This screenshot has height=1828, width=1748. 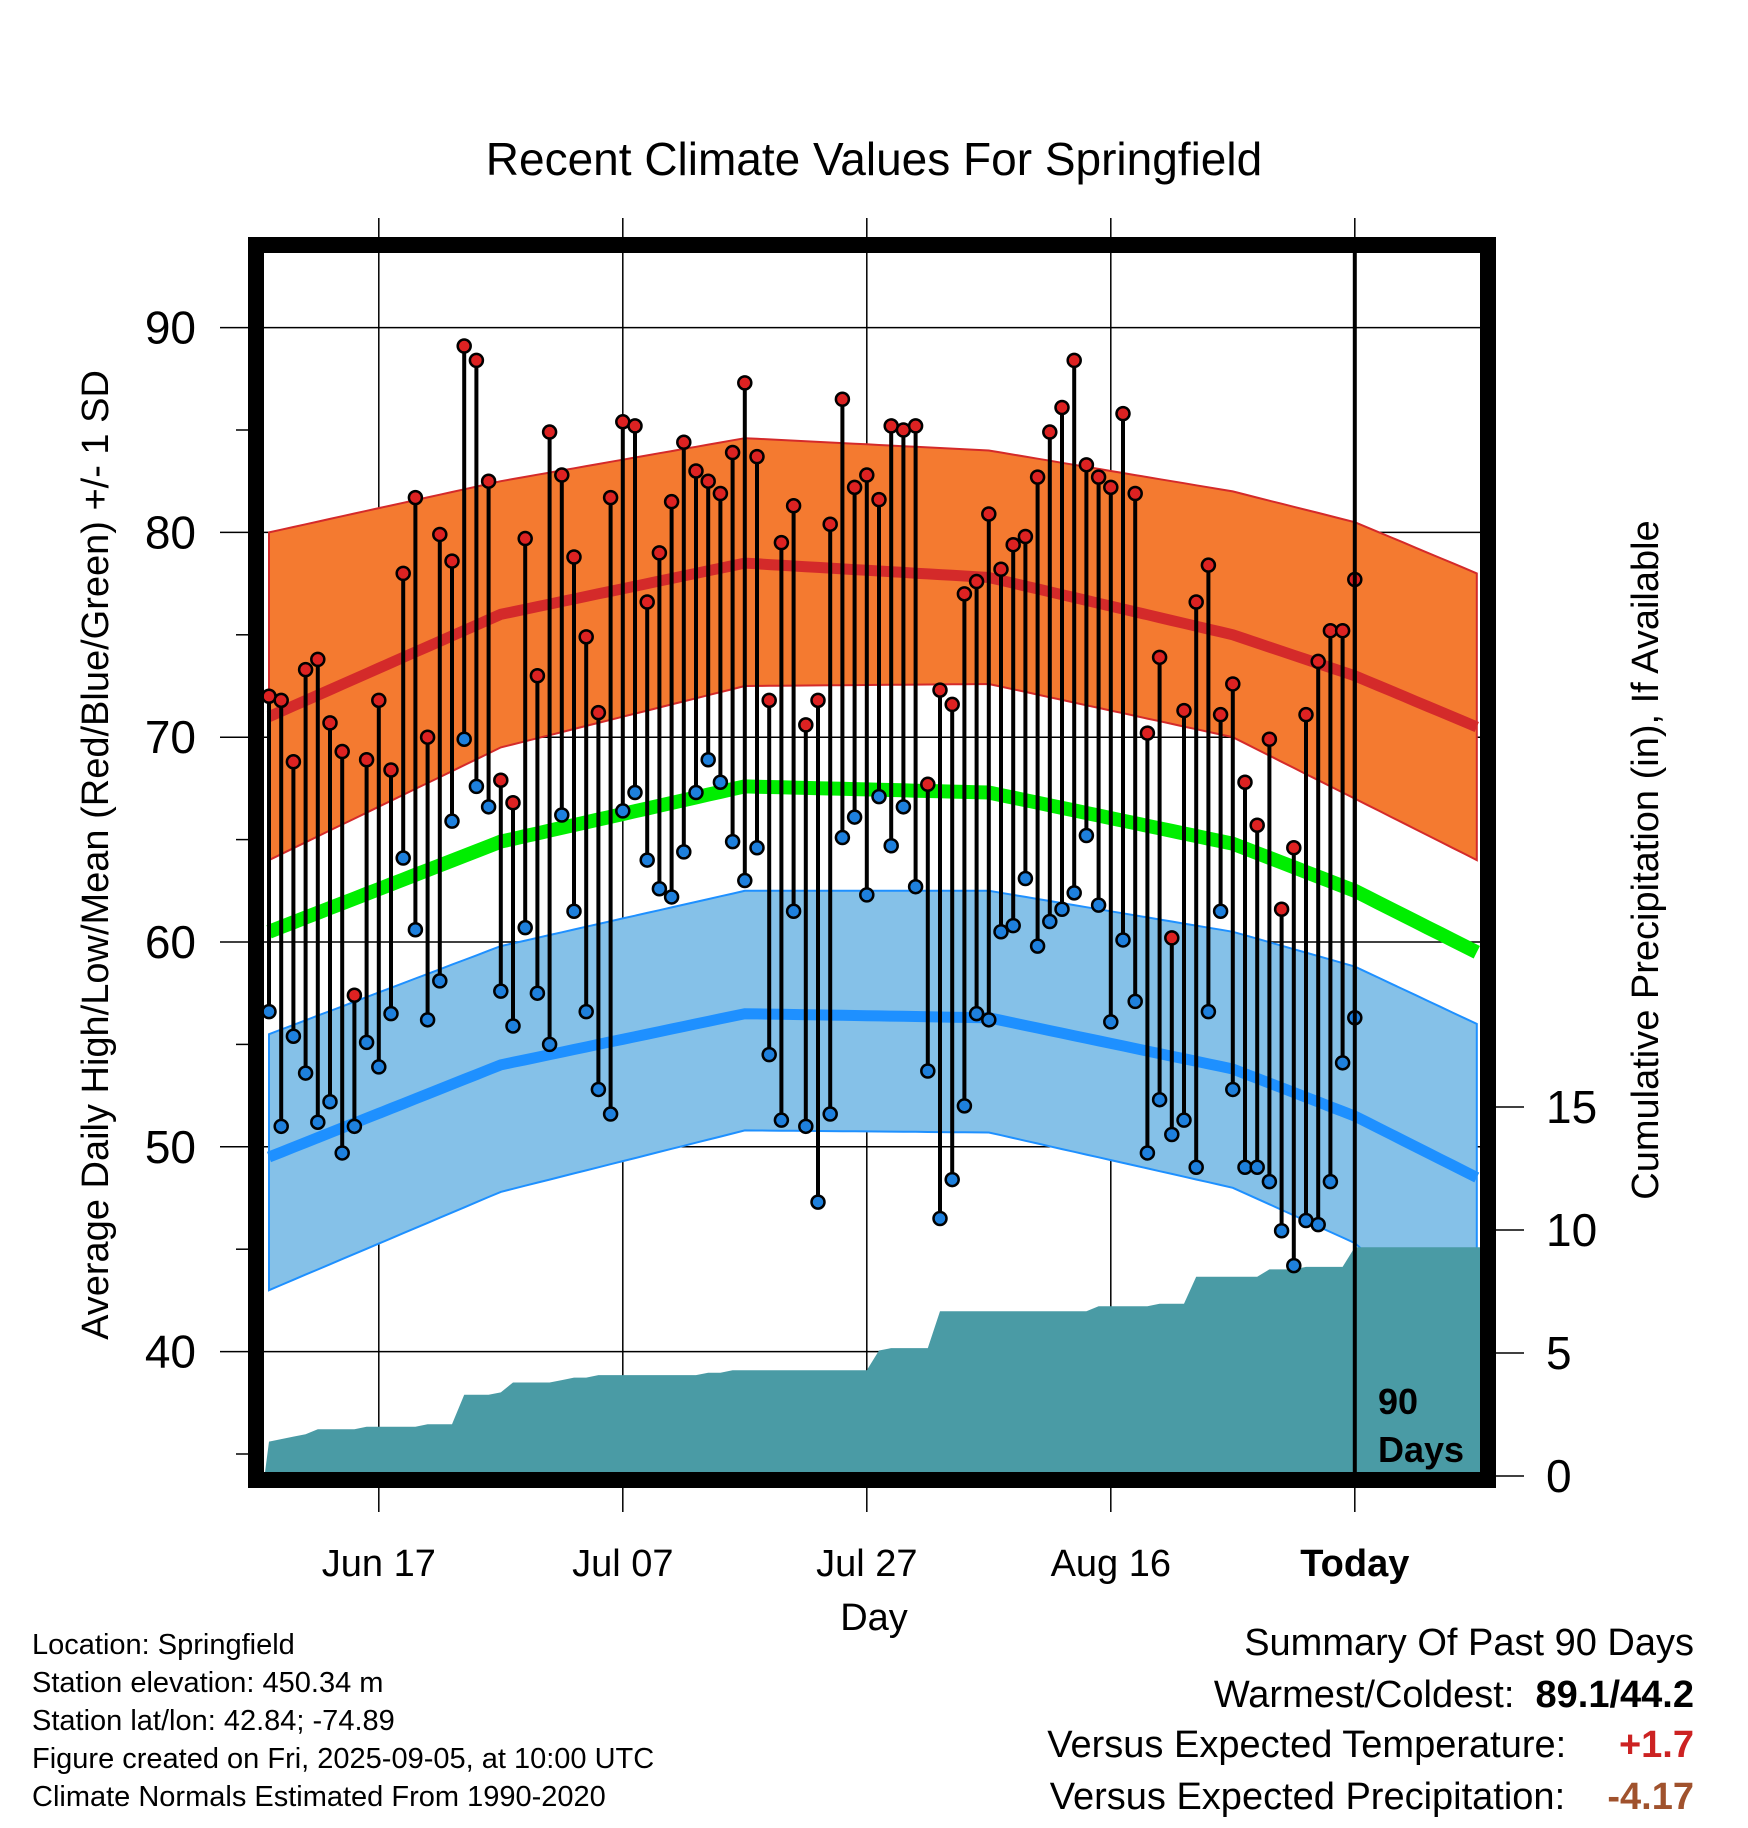 I want to click on y-tick-label: 60, so click(x=170, y=942).